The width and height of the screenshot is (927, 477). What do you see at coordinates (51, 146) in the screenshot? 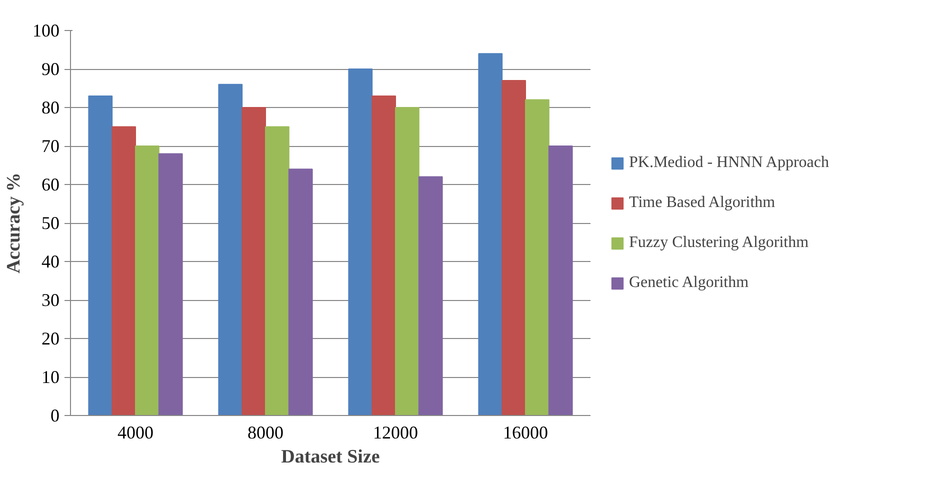
I see `y-tick-label: 70` at bounding box center [51, 146].